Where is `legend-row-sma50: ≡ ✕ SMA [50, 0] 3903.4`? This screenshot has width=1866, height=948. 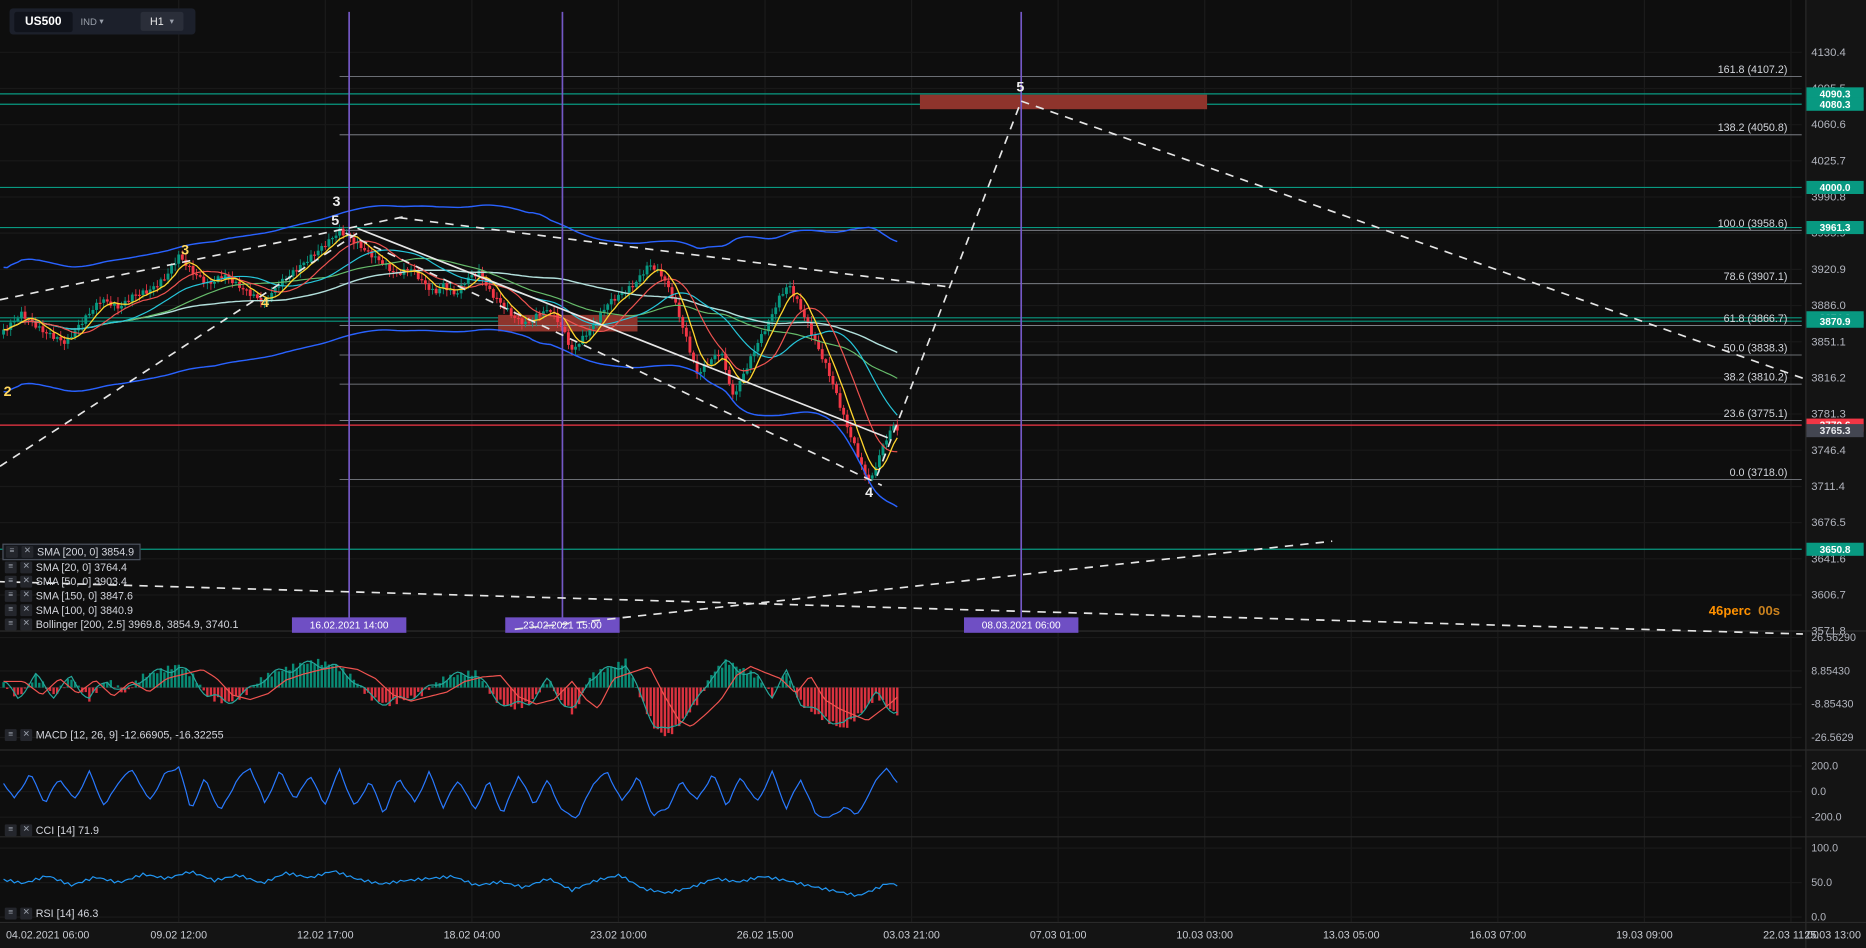 legend-row-sma50: ≡ ✕ SMA [50, 0] 3903.4 is located at coordinates (120, 582).